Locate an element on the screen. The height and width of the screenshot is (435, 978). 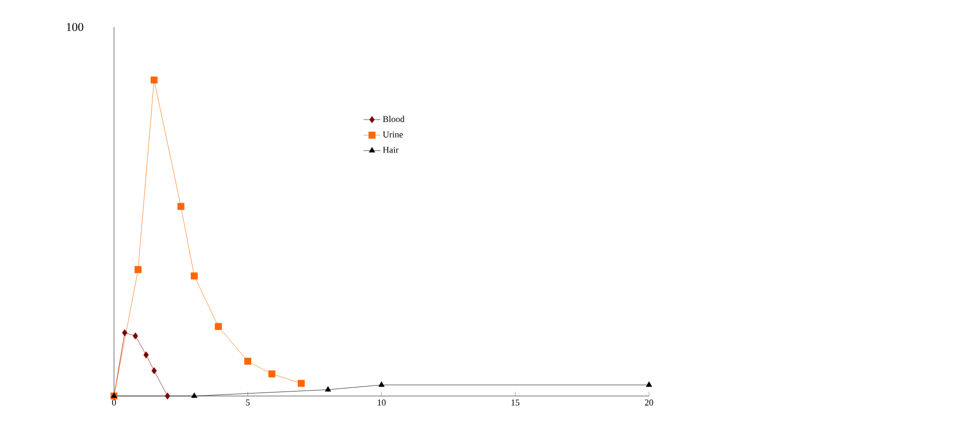
x-tick-label: 0 is located at coordinates (114, 403).